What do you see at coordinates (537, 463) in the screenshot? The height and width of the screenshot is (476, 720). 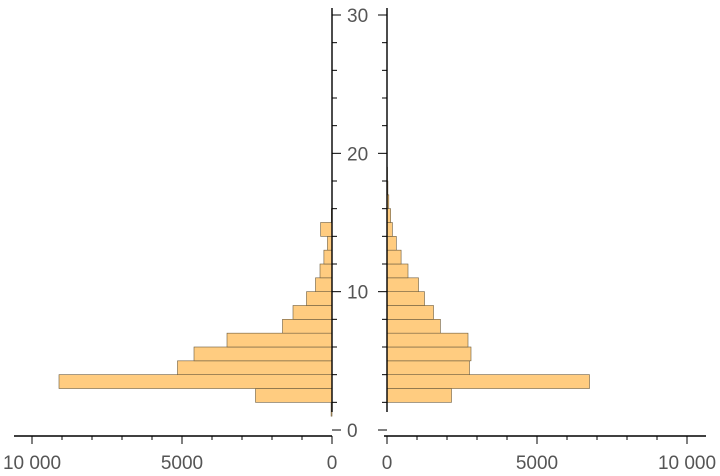 I see `right-x-tick-label-5000: 5000` at bounding box center [537, 463].